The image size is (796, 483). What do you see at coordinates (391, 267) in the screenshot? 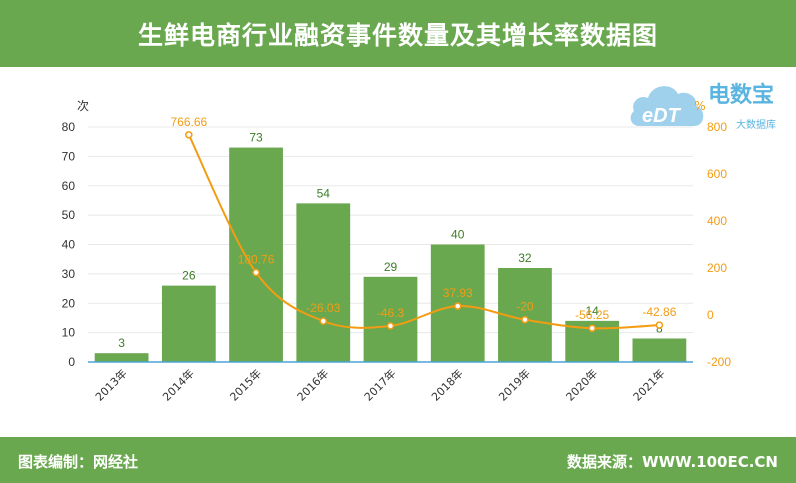
I see `bar-value-label: 29` at bounding box center [391, 267].